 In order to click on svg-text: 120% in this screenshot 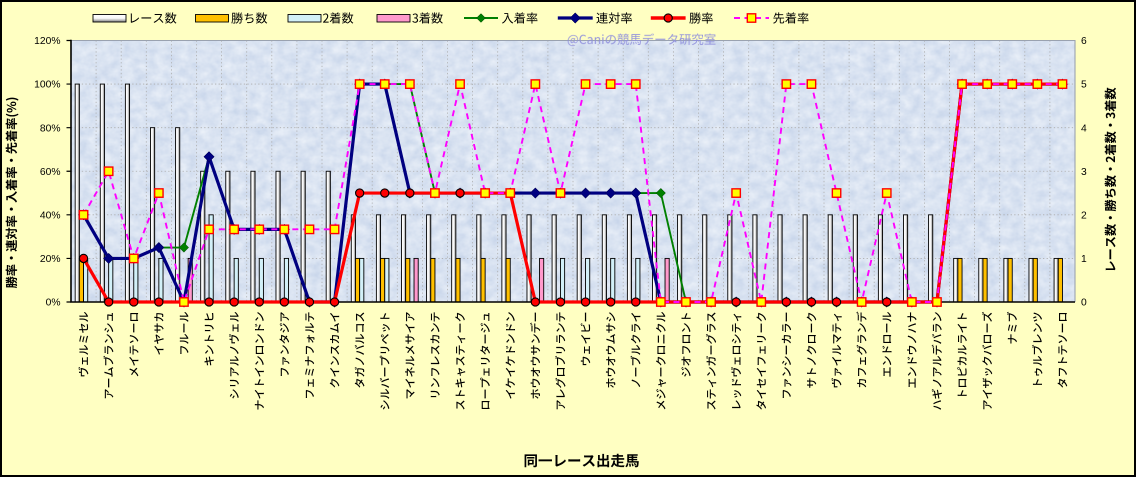, I will do `click(47, 41)`.